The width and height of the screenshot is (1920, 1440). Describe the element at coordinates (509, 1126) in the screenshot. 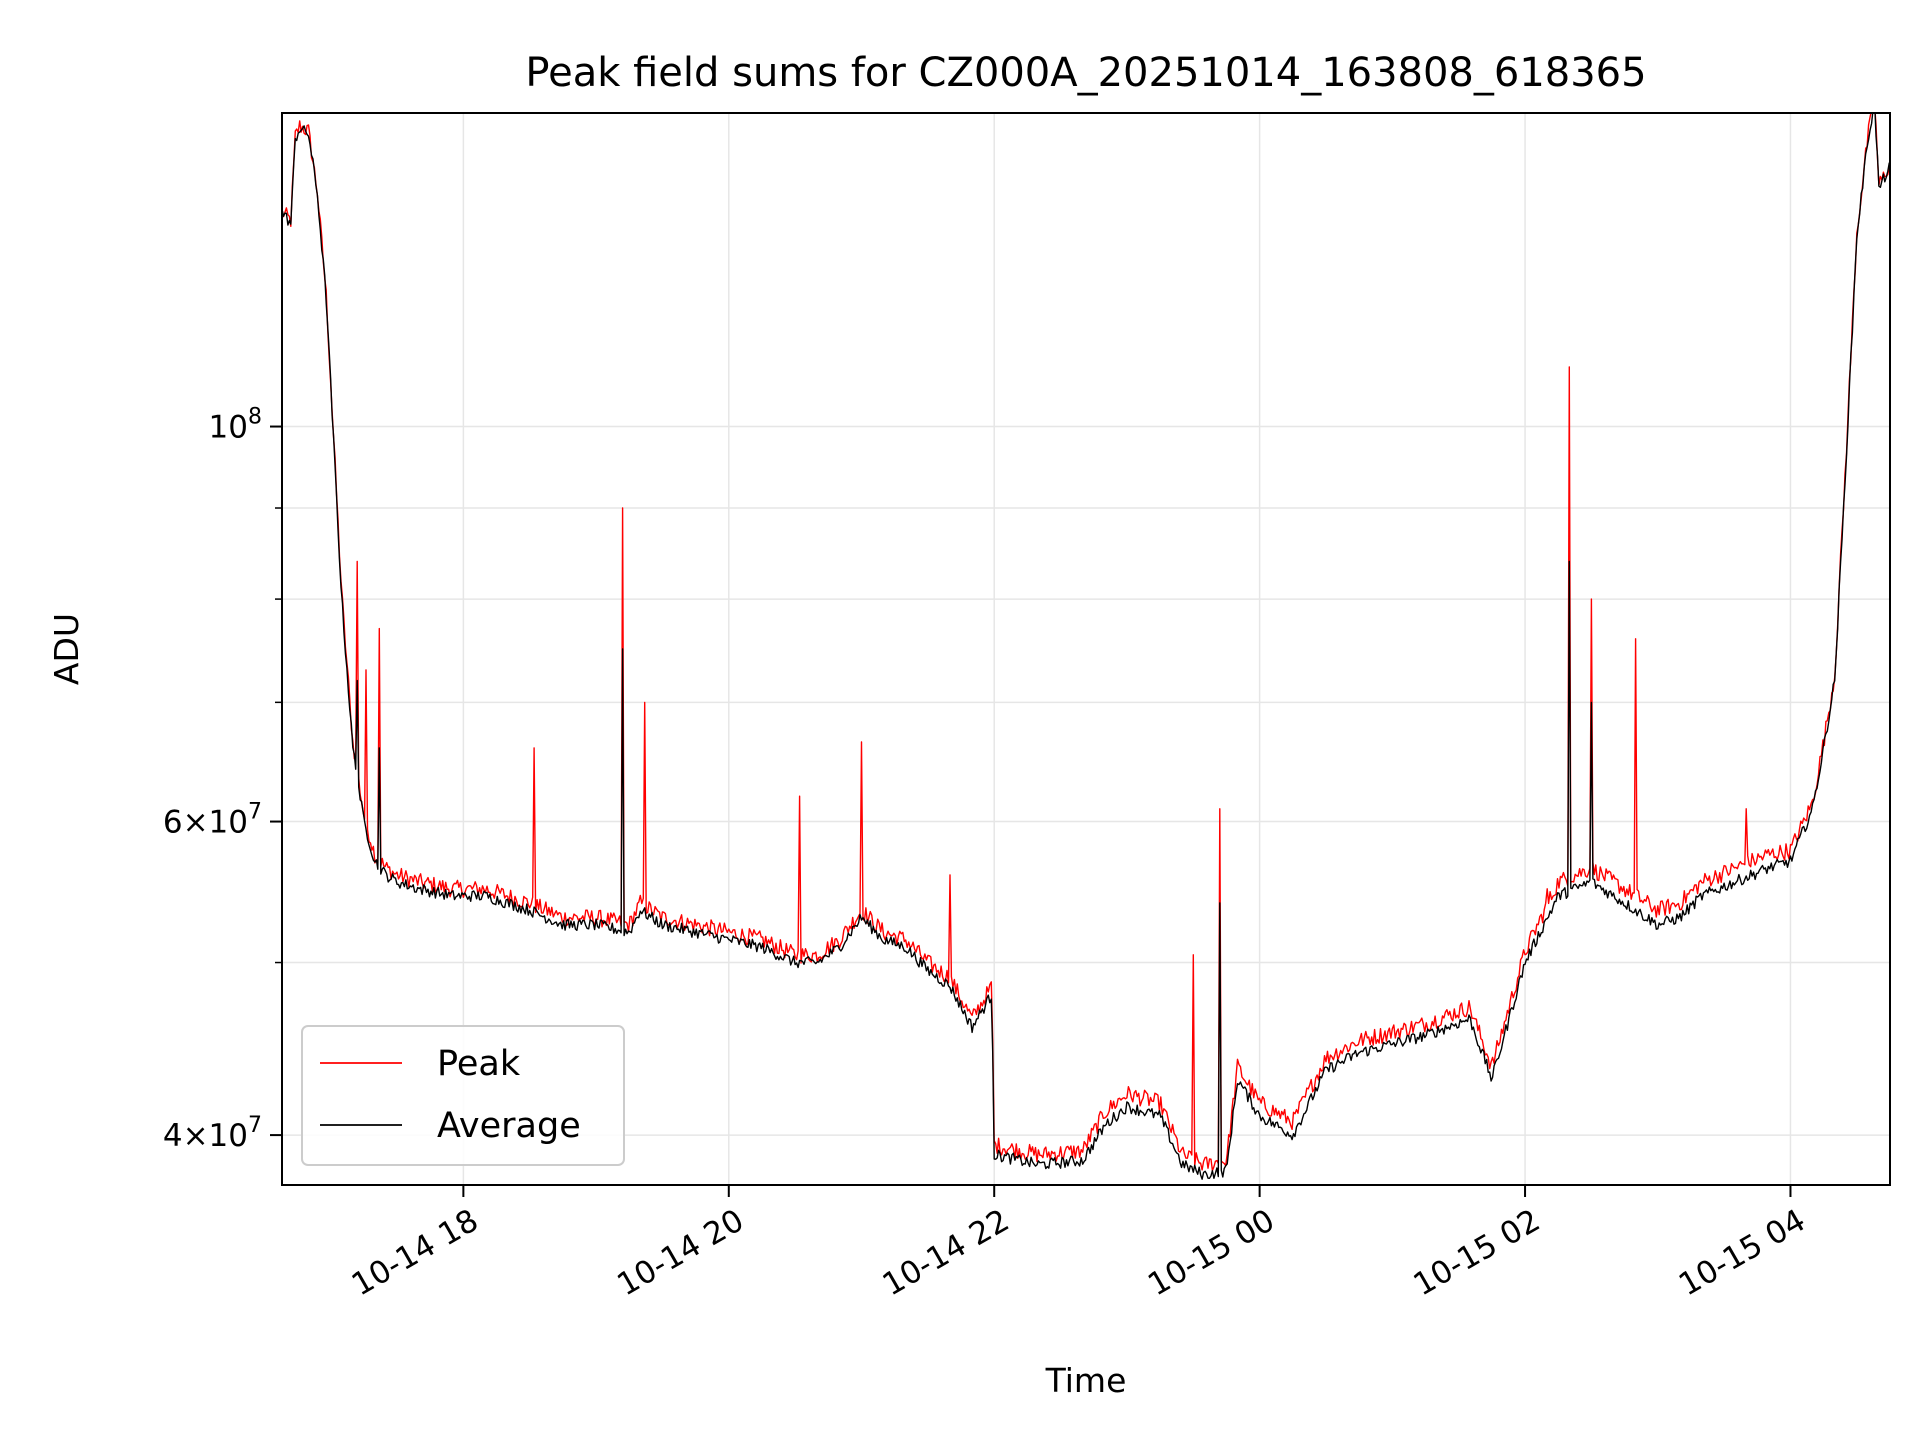

I see `legend-label-average: Average` at that location.